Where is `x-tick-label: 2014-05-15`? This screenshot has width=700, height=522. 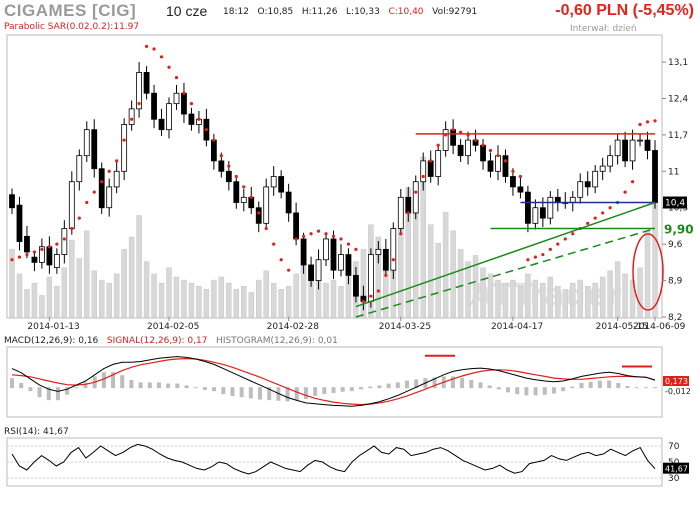
x-tick-label: 2014-05-15 is located at coordinates (622, 327).